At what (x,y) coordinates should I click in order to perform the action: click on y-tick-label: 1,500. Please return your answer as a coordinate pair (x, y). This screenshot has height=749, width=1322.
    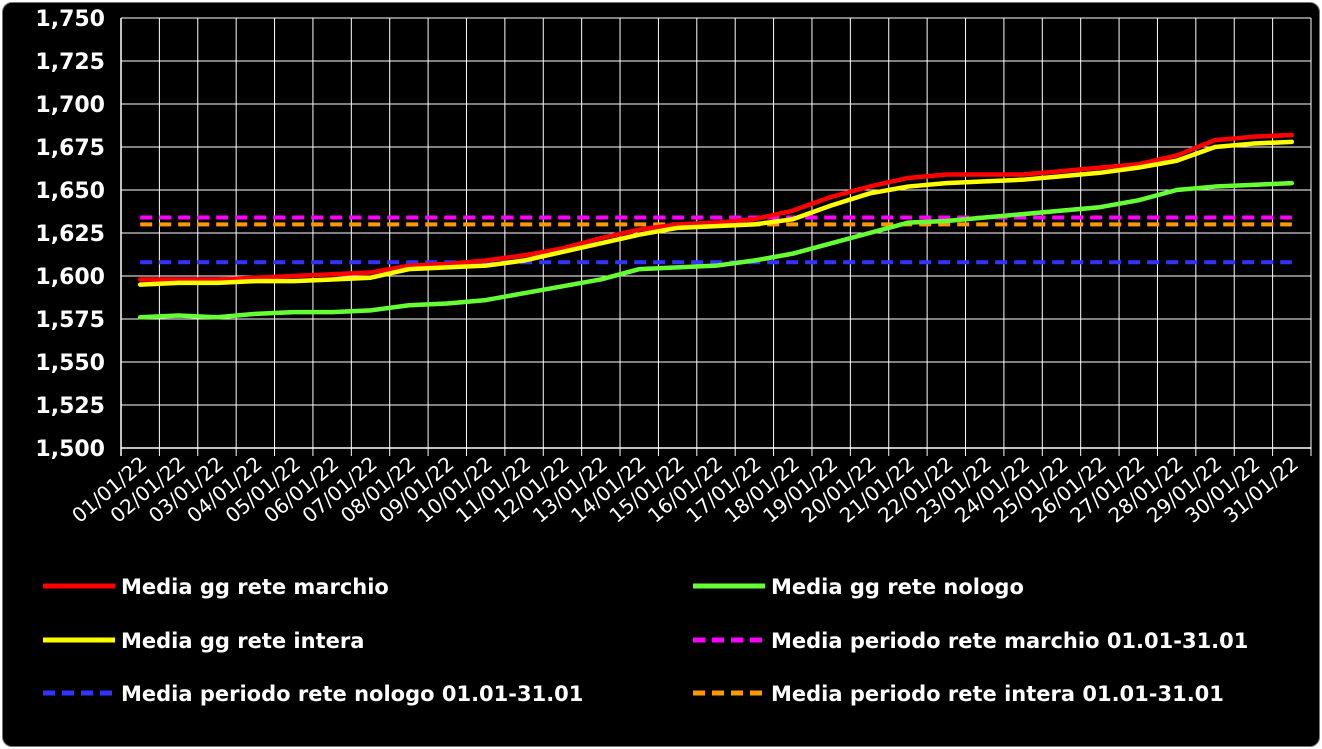
    Looking at the image, I should click on (70, 449).